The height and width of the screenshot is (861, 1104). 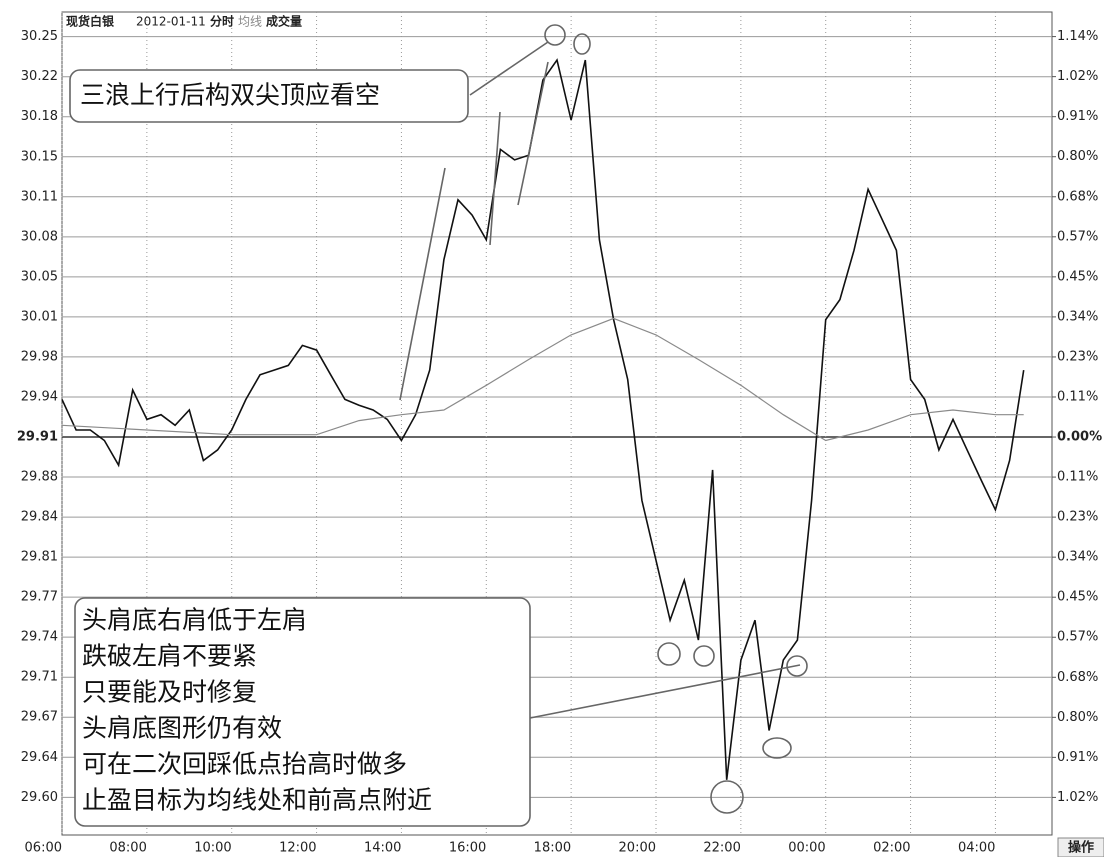 I want to click on indicator: 均线, so click(x=250, y=22).